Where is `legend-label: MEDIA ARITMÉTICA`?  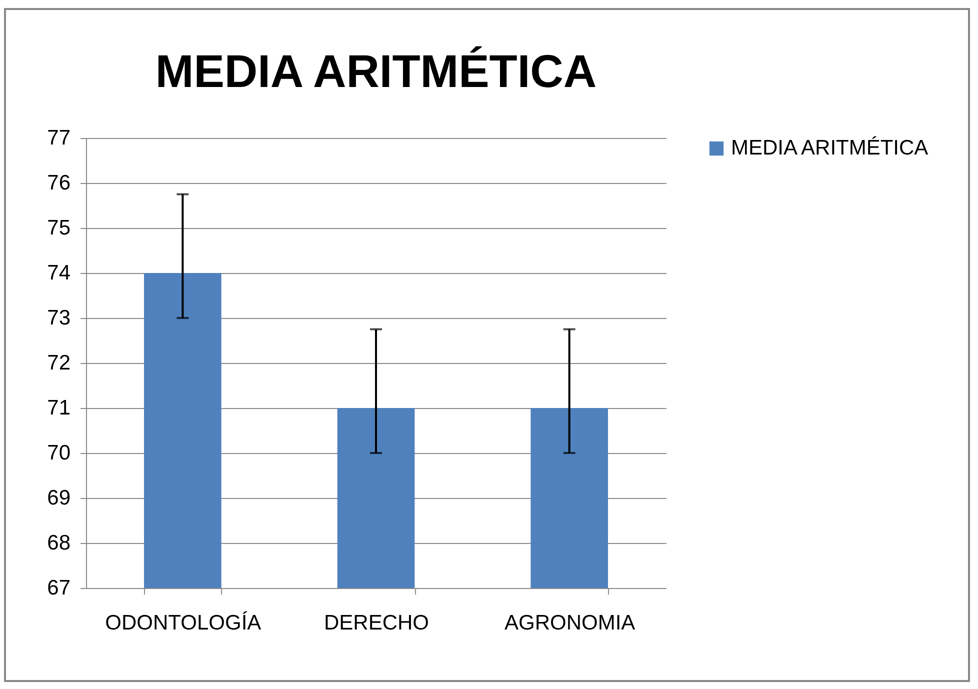
legend-label: MEDIA ARITMÉTICA is located at coordinates (829, 148).